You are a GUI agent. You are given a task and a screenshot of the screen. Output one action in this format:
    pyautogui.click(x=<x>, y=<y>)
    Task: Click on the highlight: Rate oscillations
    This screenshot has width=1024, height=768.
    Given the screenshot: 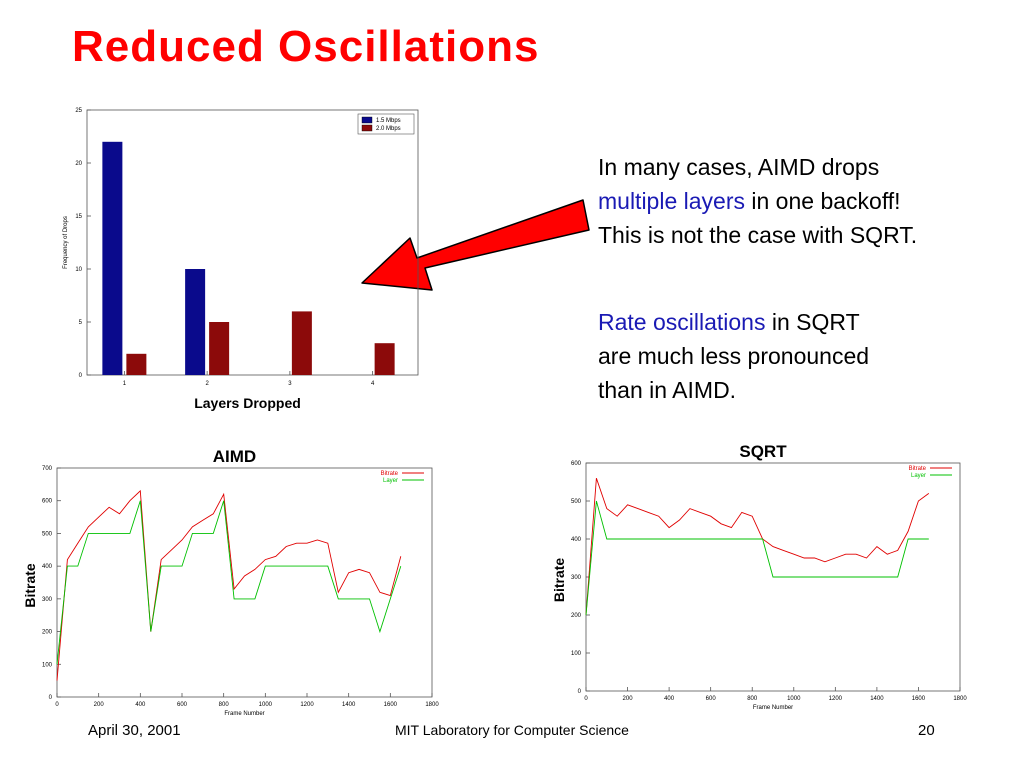 What is the action you would take?
    pyautogui.click(x=682, y=322)
    